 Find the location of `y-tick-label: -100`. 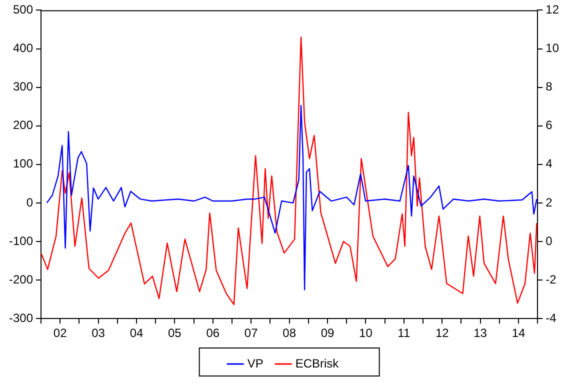

y-tick-label: -100 is located at coordinates (21, 241).